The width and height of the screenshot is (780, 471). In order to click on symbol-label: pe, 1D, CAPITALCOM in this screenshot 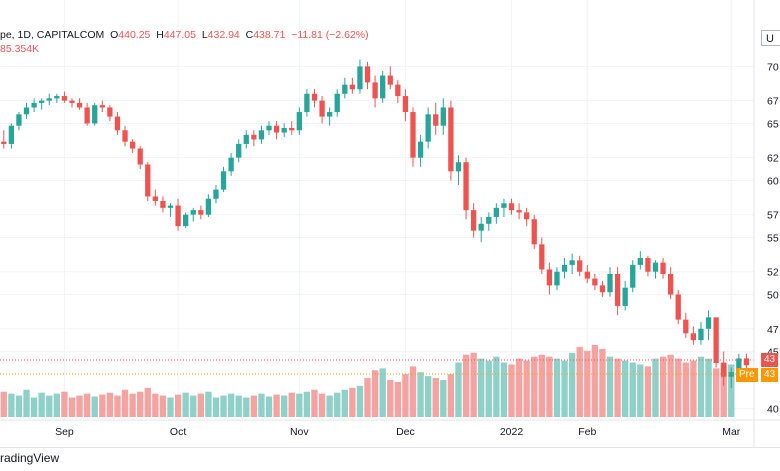, I will do `click(52, 35)`.